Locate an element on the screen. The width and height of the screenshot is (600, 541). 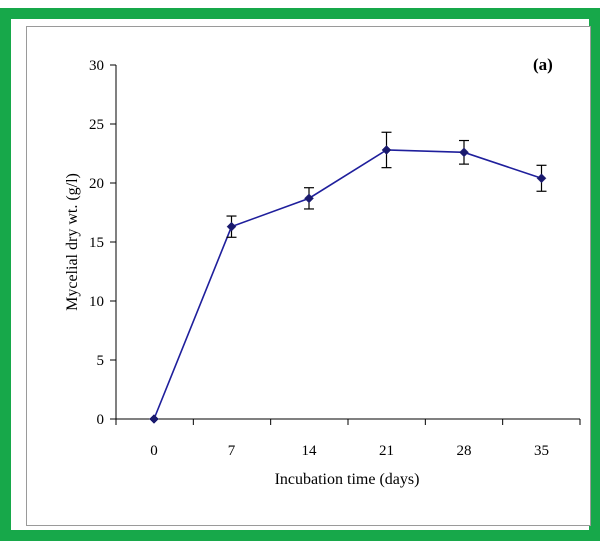
y-tick-label: 0 is located at coordinates (101, 420).